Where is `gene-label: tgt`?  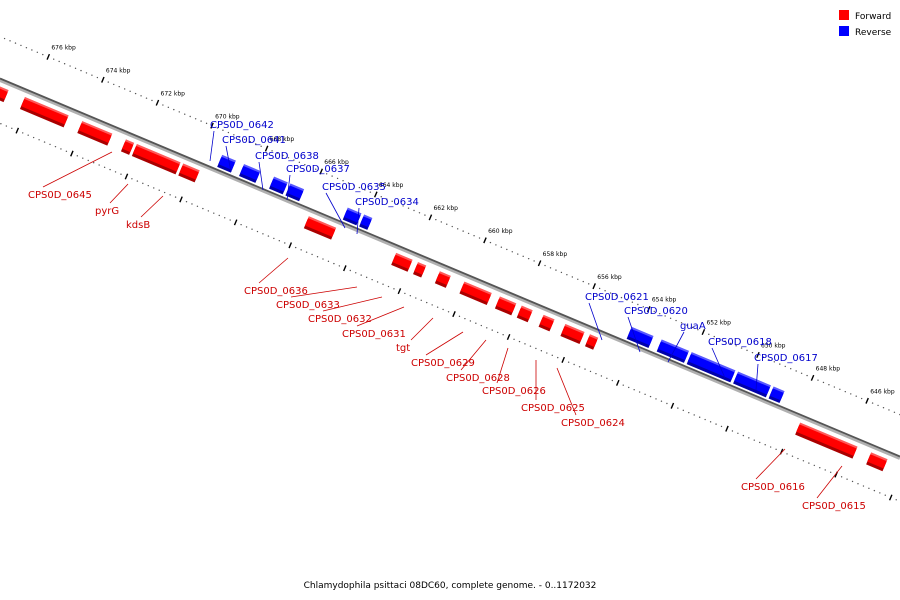 gene-label: tgt is located at coordinates (403, 348).